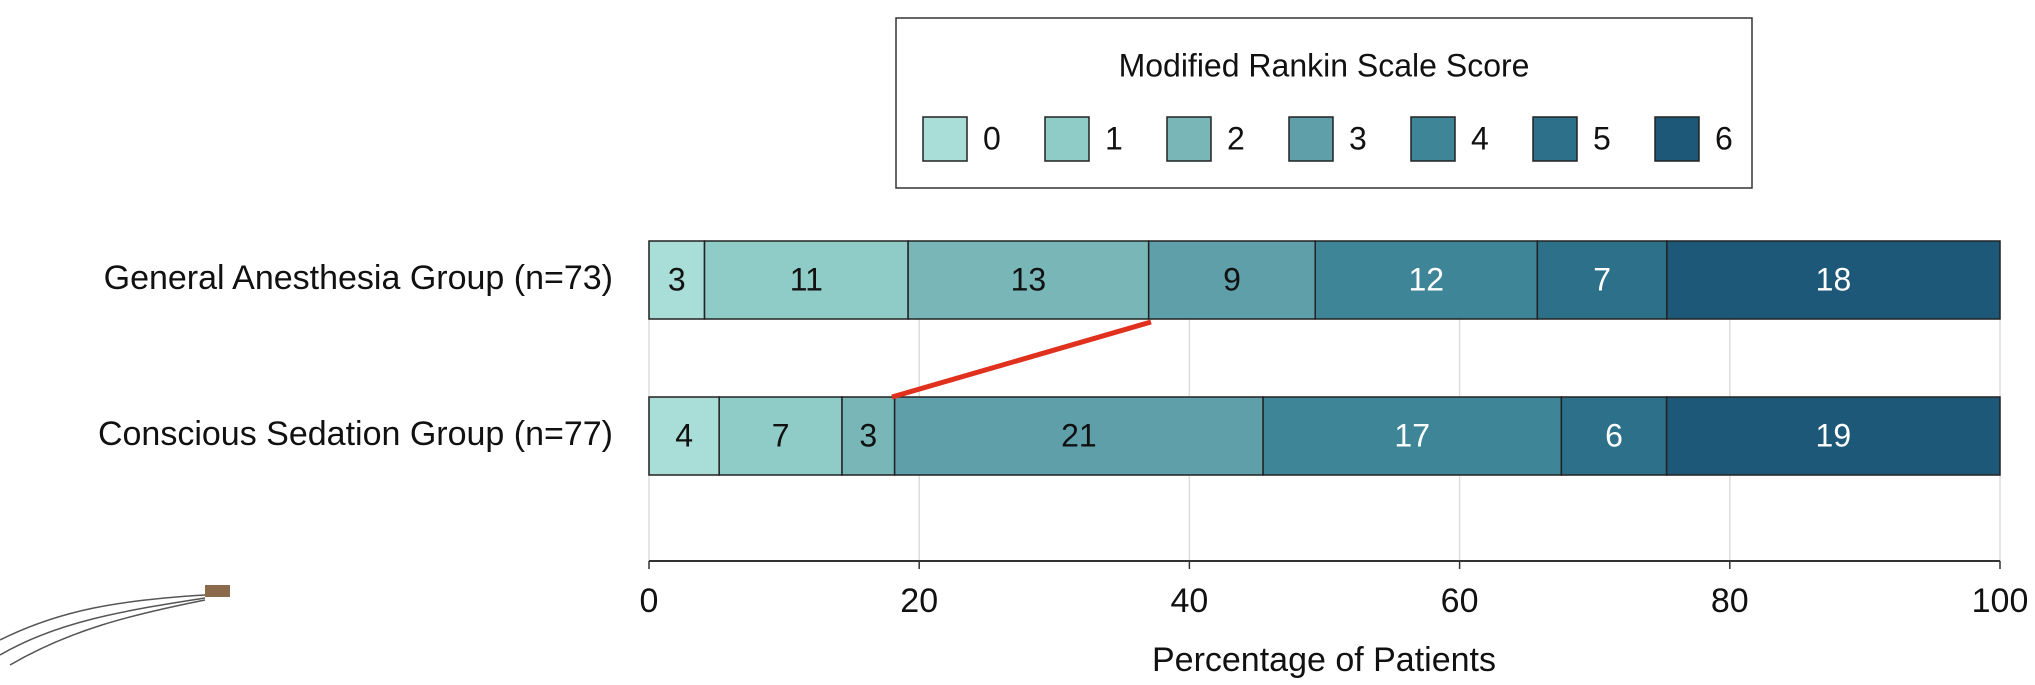 Image resolution: width=2035 pixels, height=685 pixels. Describe the element at coordinates (1021, 359) in the screenshot. I see `annotation-line` at that location.